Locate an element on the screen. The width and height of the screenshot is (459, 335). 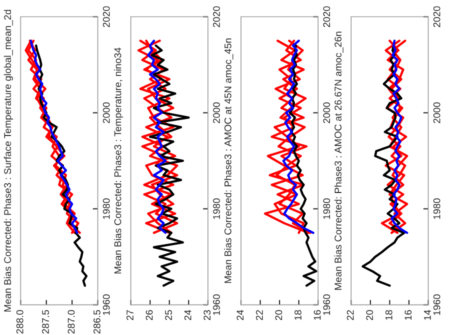
text: Mean Bias Corrected: Phase3 : Temperature, nino34 is located at coordinates (119, 161).